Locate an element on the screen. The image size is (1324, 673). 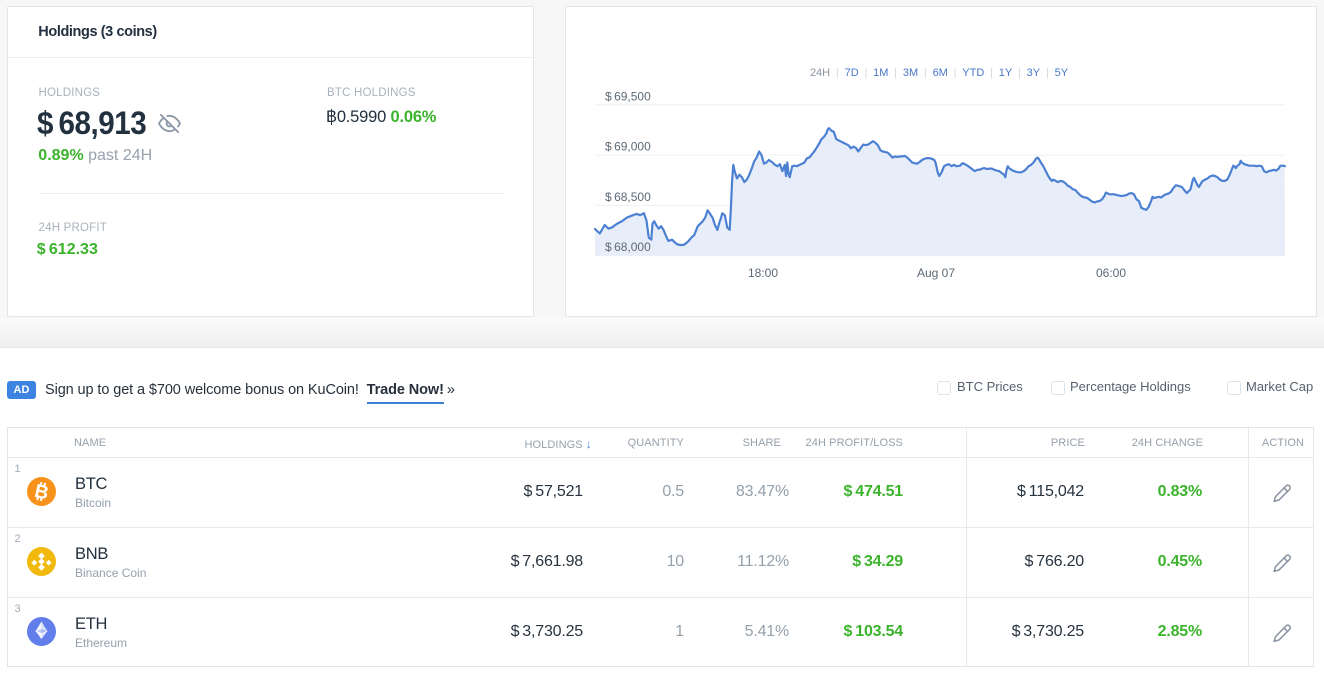
svg-text: $ 69,000 is located at coordinates (628, 147).